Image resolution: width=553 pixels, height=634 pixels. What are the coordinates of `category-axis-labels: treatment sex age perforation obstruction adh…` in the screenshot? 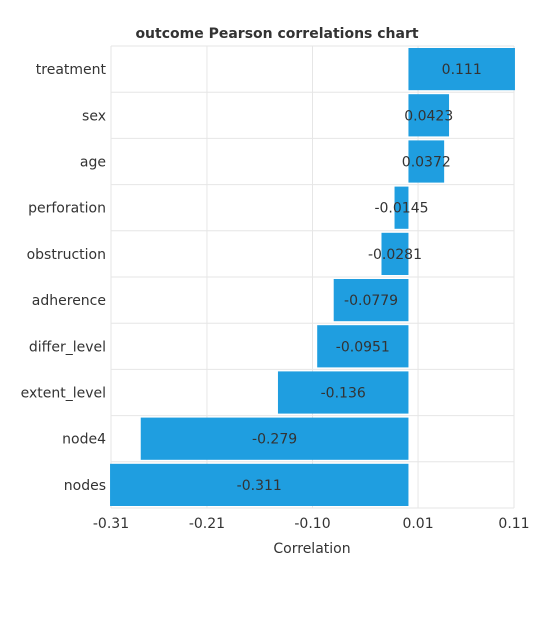 It's located at (64, 278).